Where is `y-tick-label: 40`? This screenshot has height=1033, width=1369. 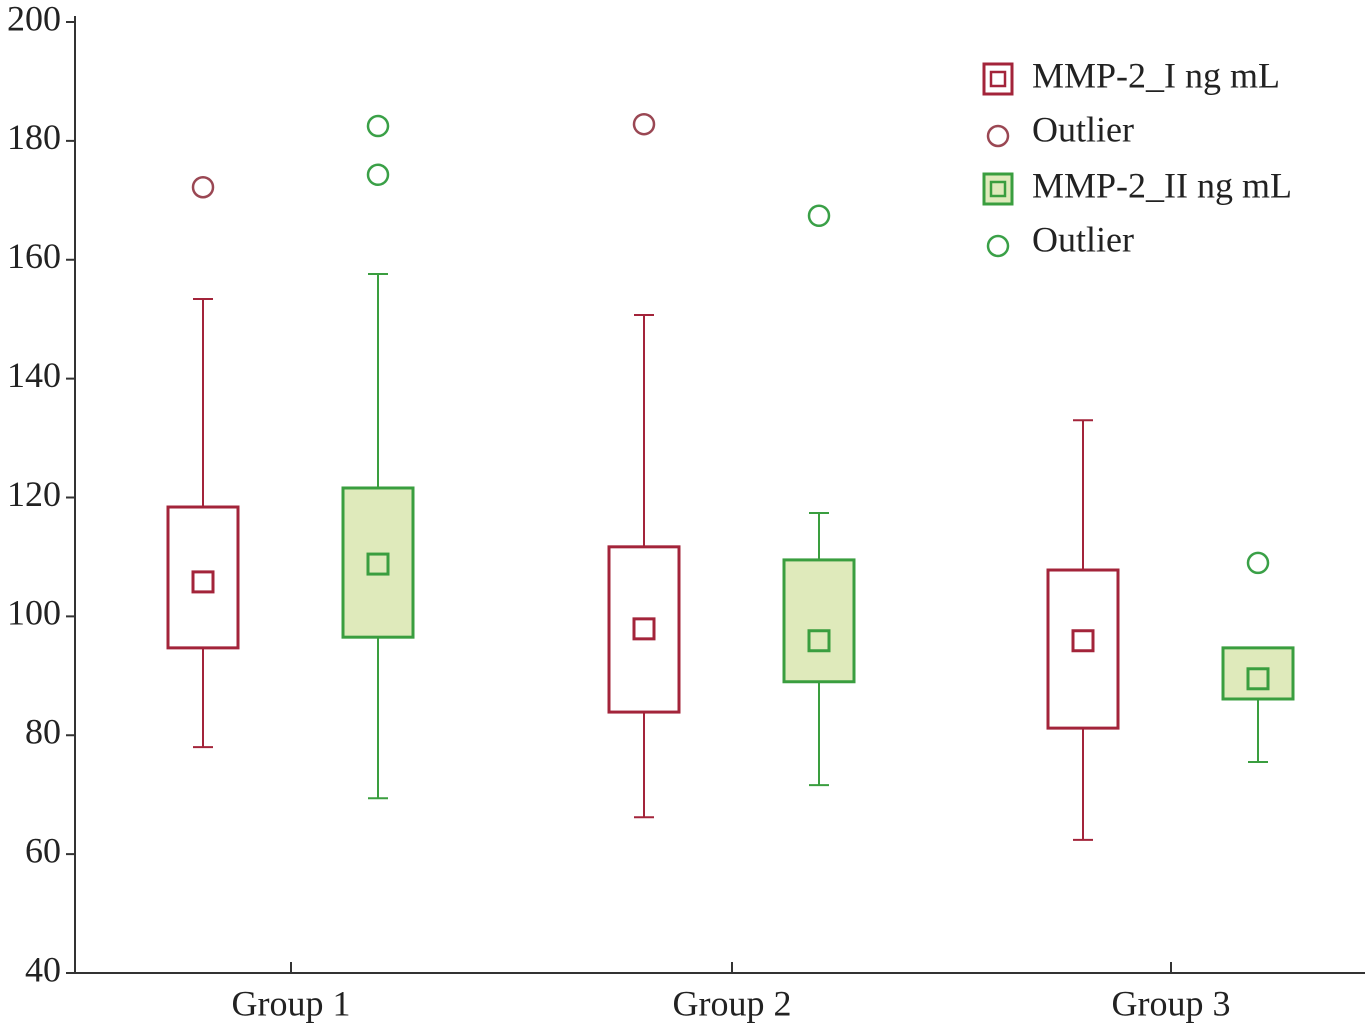 y-tick-label: 40 is located at coordinates (43, 969).